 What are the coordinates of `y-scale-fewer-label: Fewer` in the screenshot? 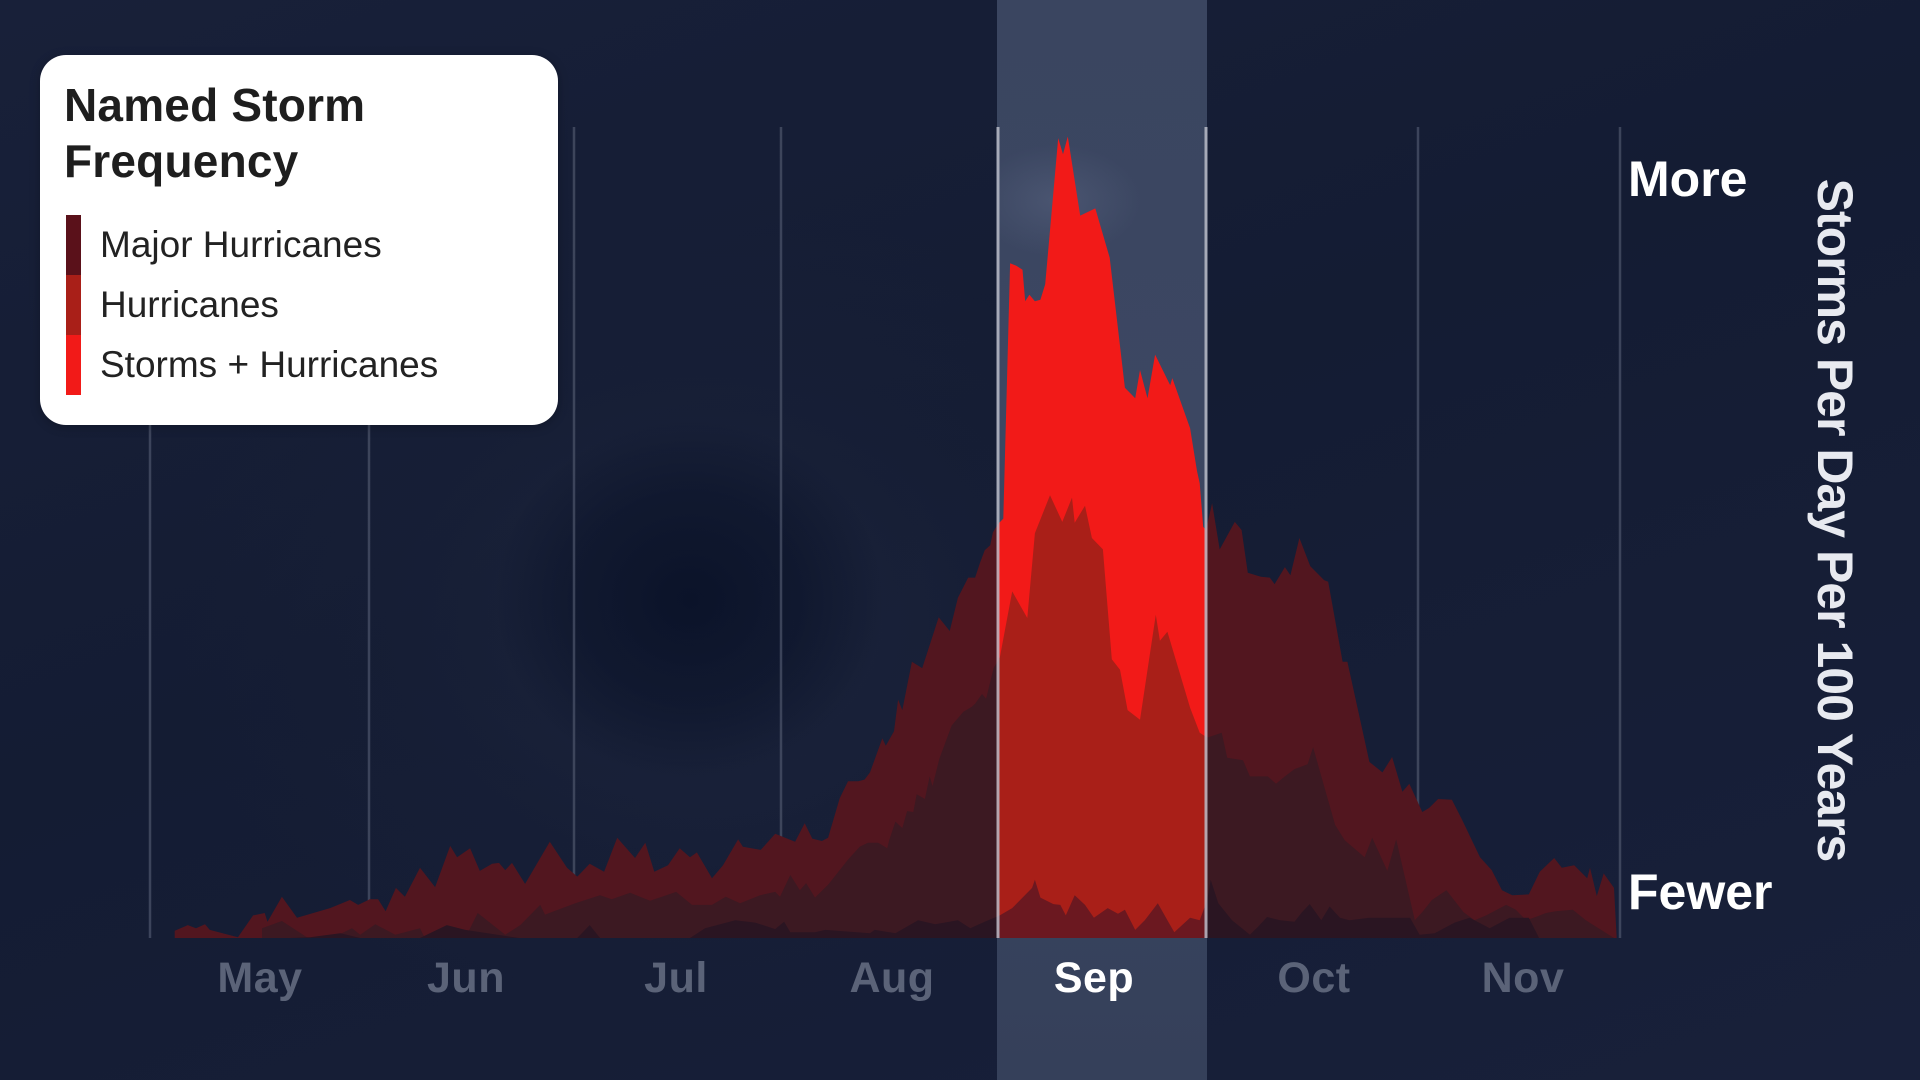 It's located at (1700, 892).